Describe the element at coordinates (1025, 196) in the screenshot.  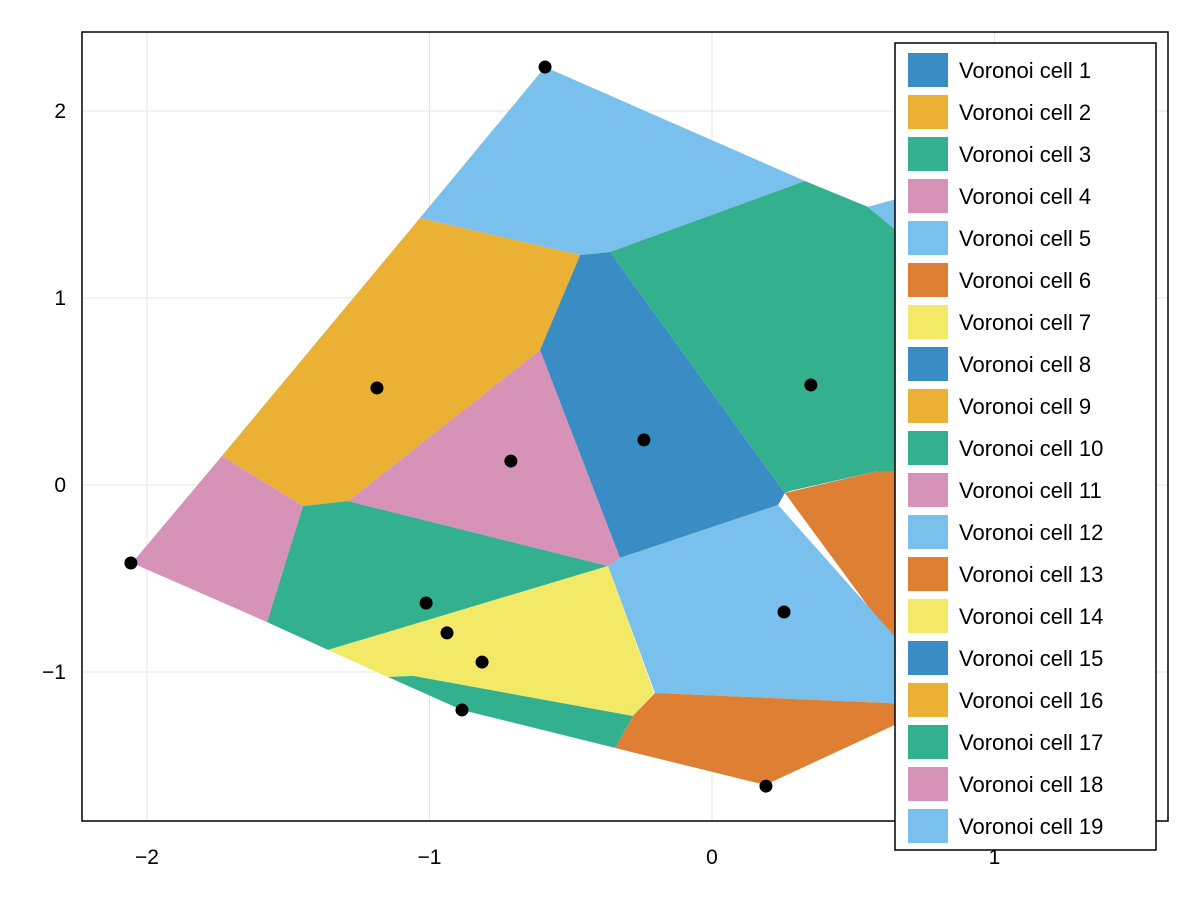
I see `legend-label: Voronoi cell 4` at that location.